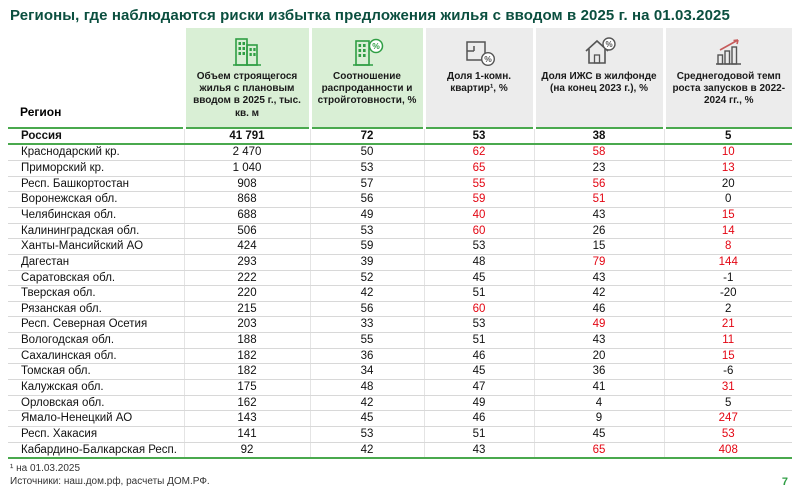 This screenshot has width=800, height=488. I want to click on value-cell: 21, so click(727, 325).